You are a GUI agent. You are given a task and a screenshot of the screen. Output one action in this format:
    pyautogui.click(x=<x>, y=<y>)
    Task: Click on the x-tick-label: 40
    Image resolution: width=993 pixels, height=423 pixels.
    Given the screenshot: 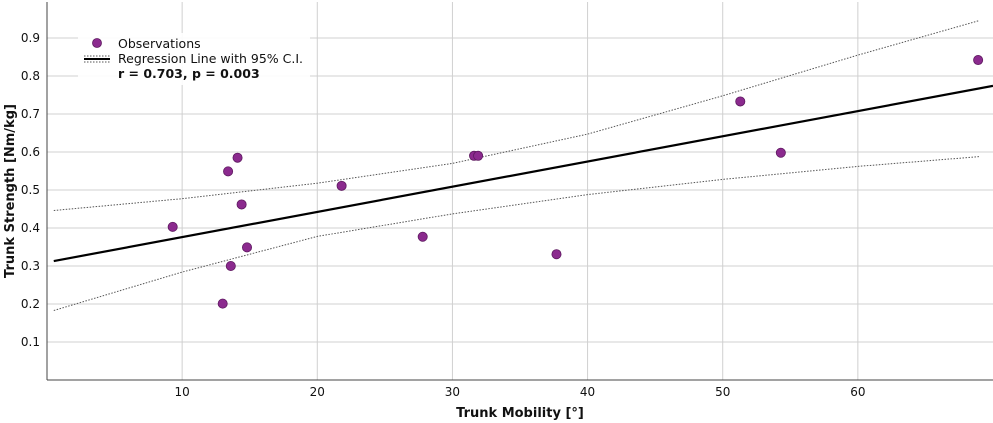 What is the action you would take?
    pyautogui.click(x=587, y=392)
    